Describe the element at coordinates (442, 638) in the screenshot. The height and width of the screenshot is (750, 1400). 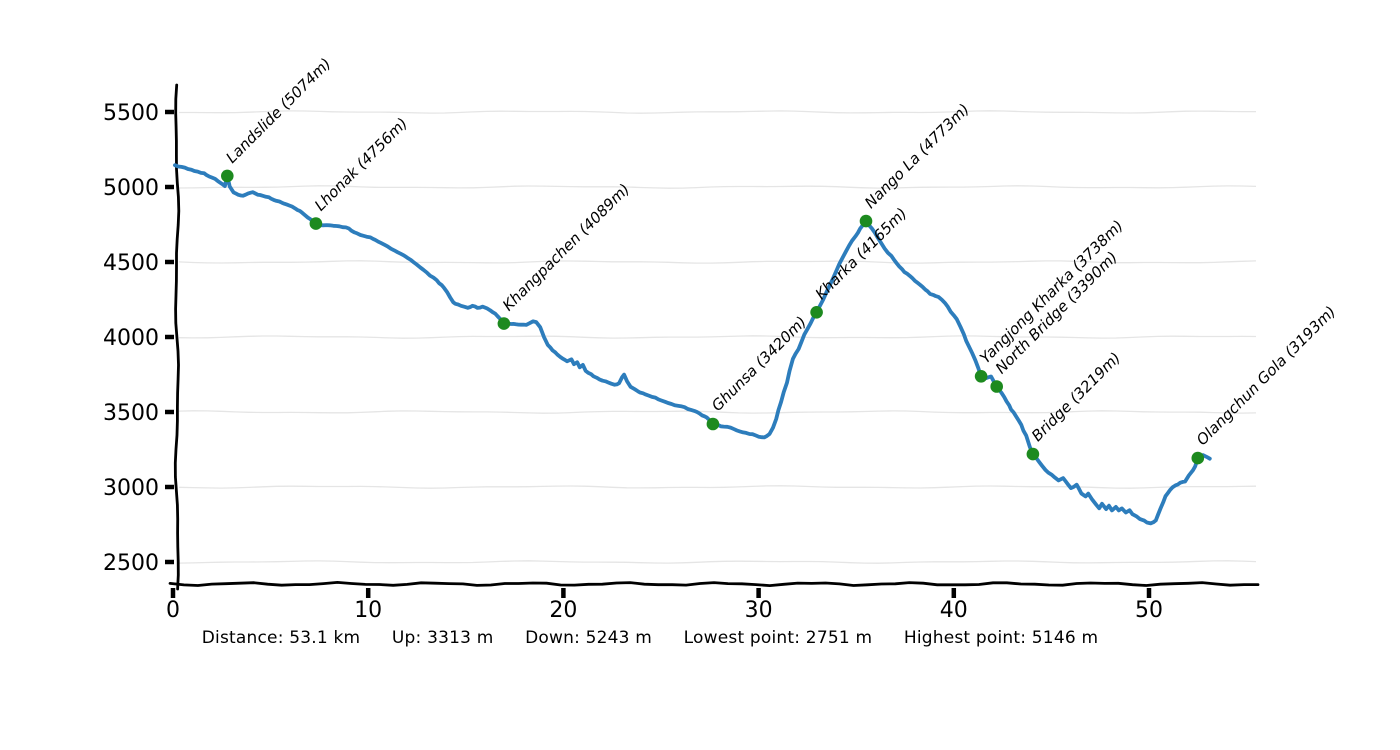
I see `stat-up: Up: 3313 m` at that location.